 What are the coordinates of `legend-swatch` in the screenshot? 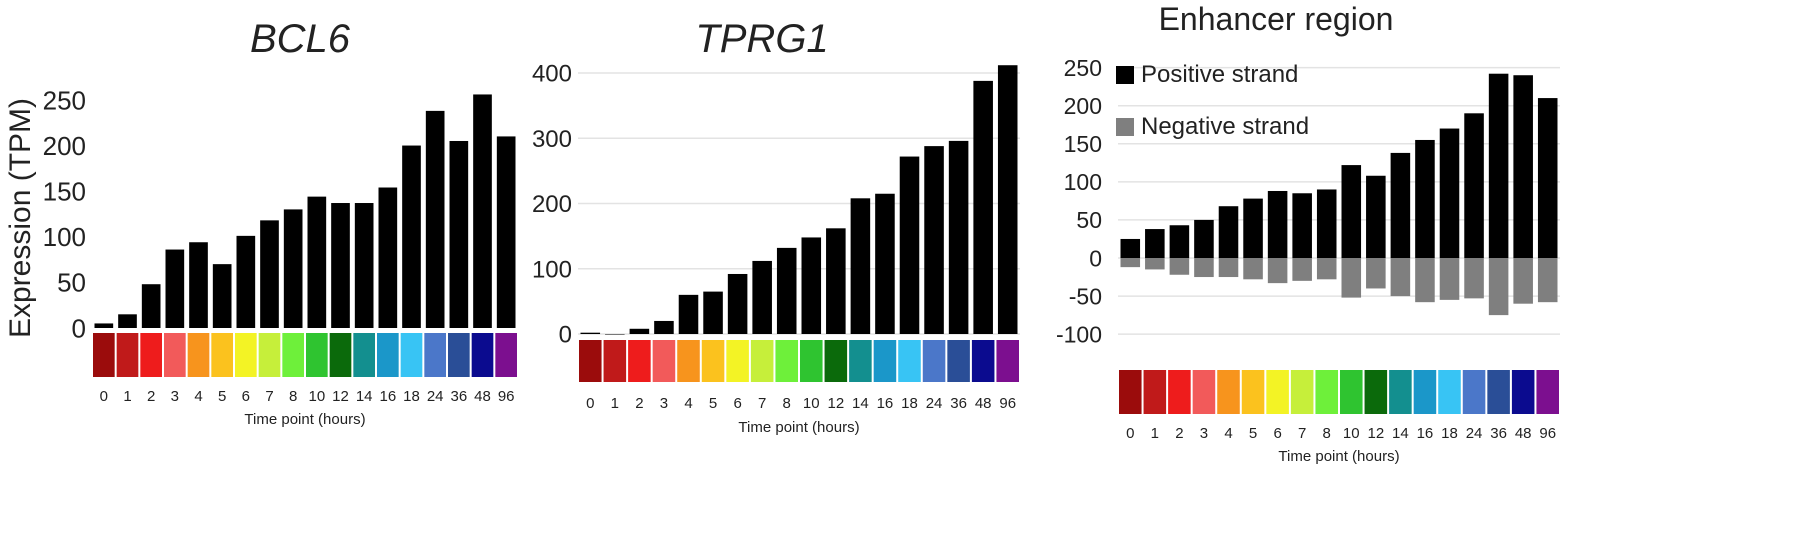 It's located at (1125, 75).